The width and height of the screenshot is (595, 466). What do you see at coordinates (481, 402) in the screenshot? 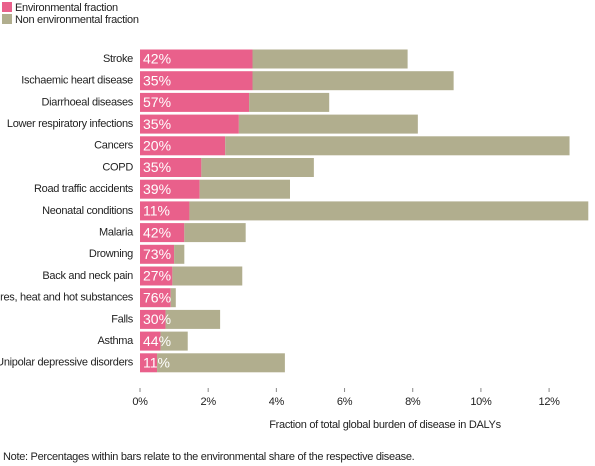
I see `x-tick-label: 10%` at bounding box center [481, 402].